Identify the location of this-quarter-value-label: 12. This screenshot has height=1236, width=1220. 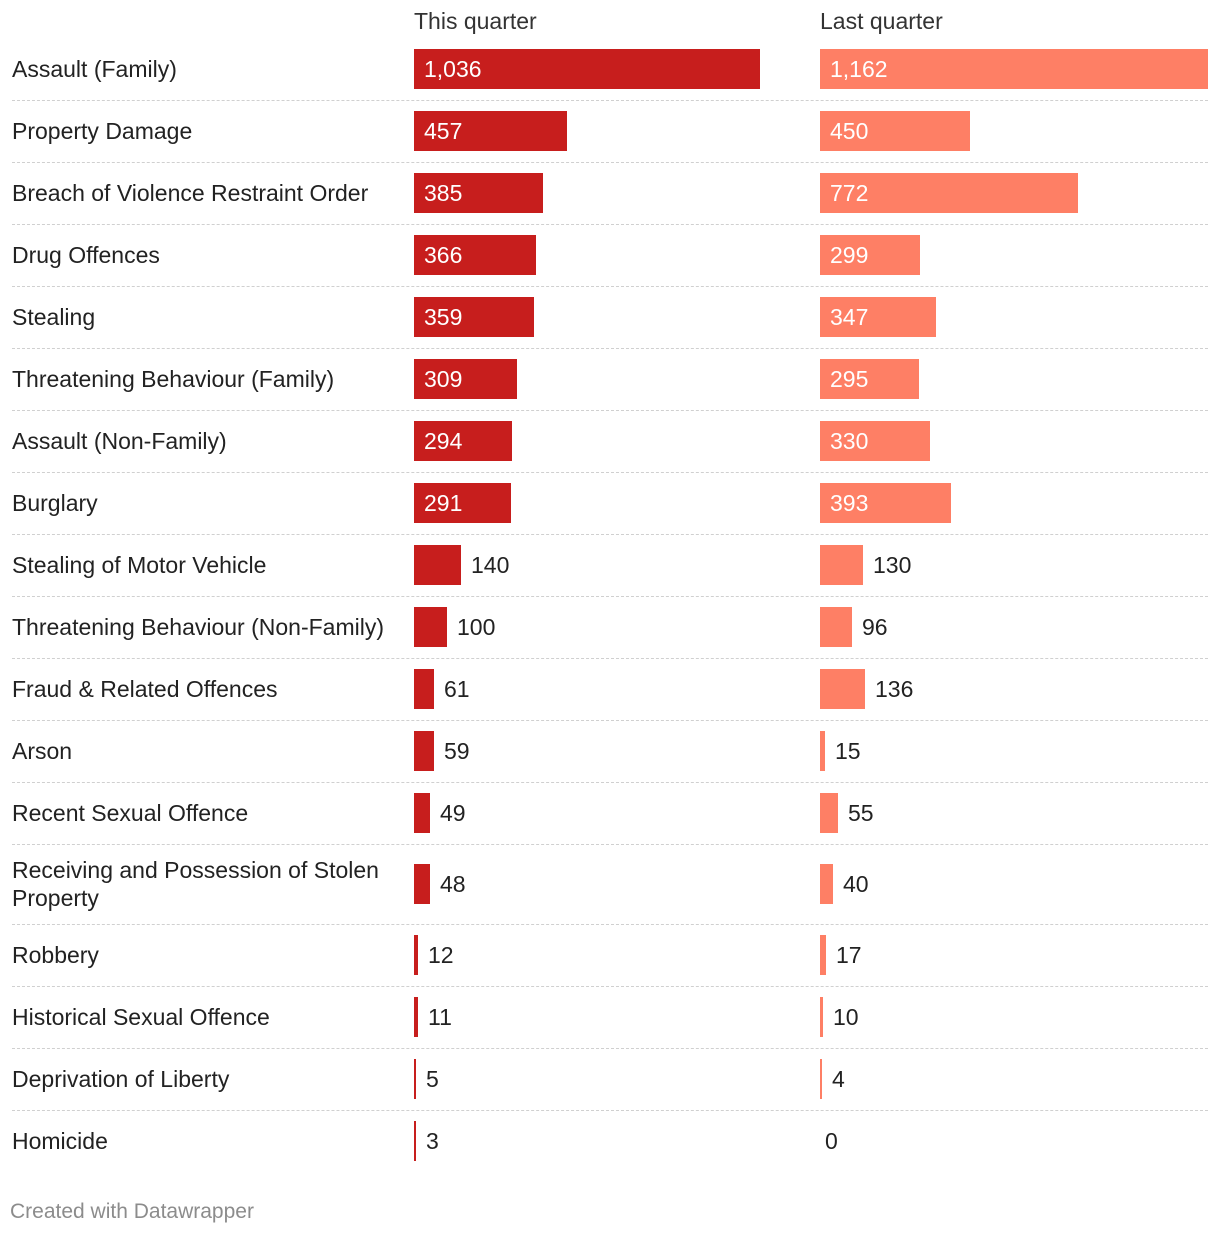
(441, 955).